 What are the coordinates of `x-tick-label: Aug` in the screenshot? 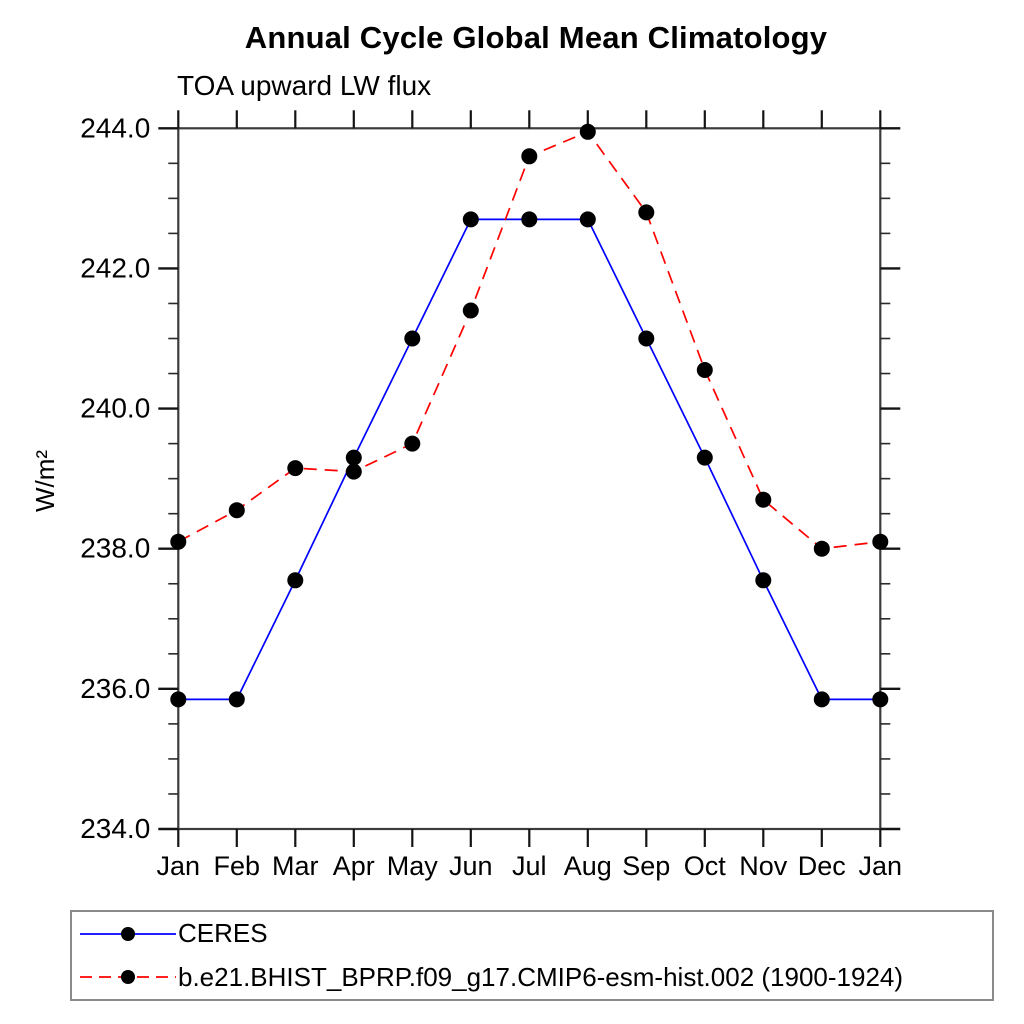 It's located at (588, 866).